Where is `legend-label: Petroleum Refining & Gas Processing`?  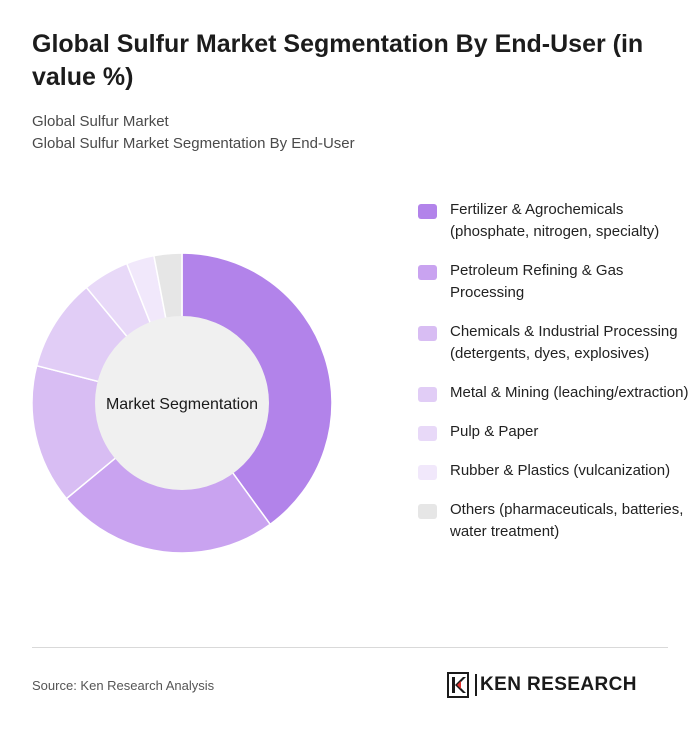
legend-label: Petroleum Refining & Gas Processing is located at coordinates (537, 281).